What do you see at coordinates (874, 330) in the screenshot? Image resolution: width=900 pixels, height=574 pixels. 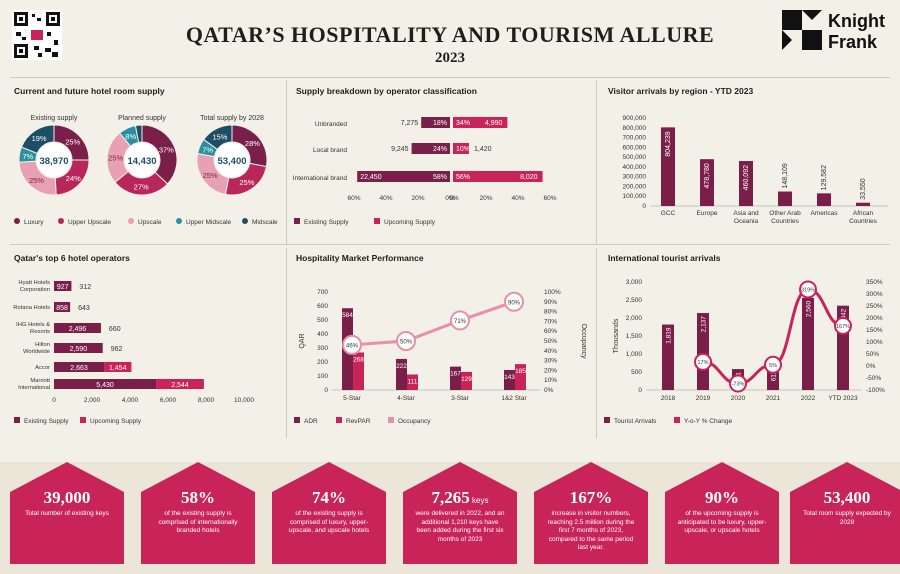 I see `tick-label: 150%` at bounding box center [874, 330].